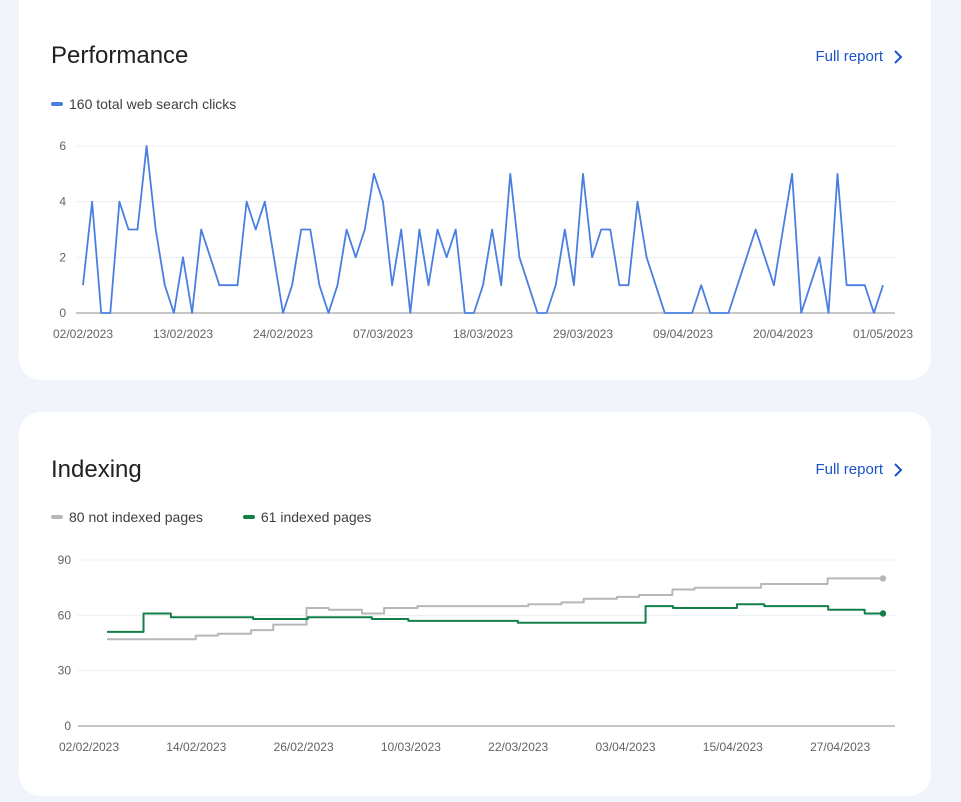  Describe the element at coordinates (57, 517) in the screenshot. I see `legend-swatch-not-indexed` at that location.